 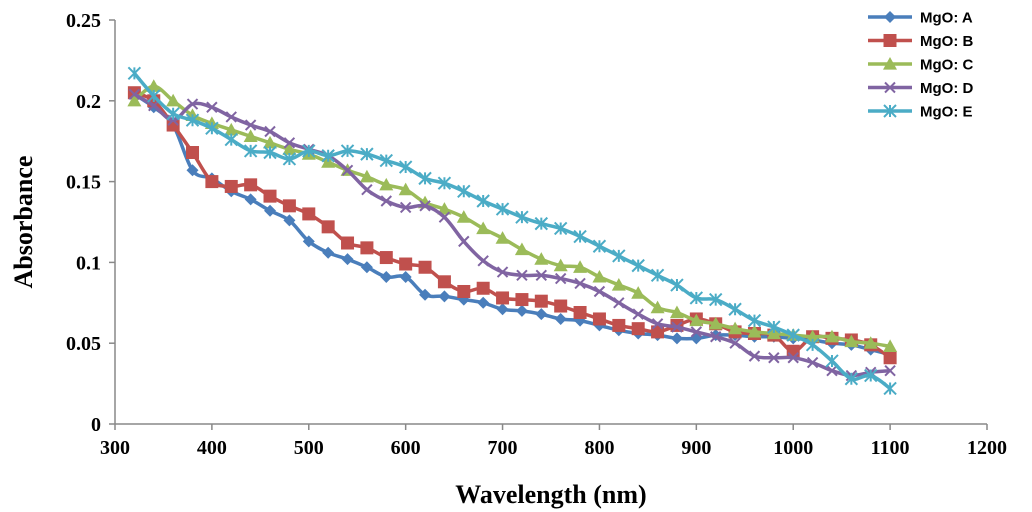 What do you see at coordinates (96, 425) in the screenshot?
I see `y-tick-label: 0` at bounding box center [96, 425].